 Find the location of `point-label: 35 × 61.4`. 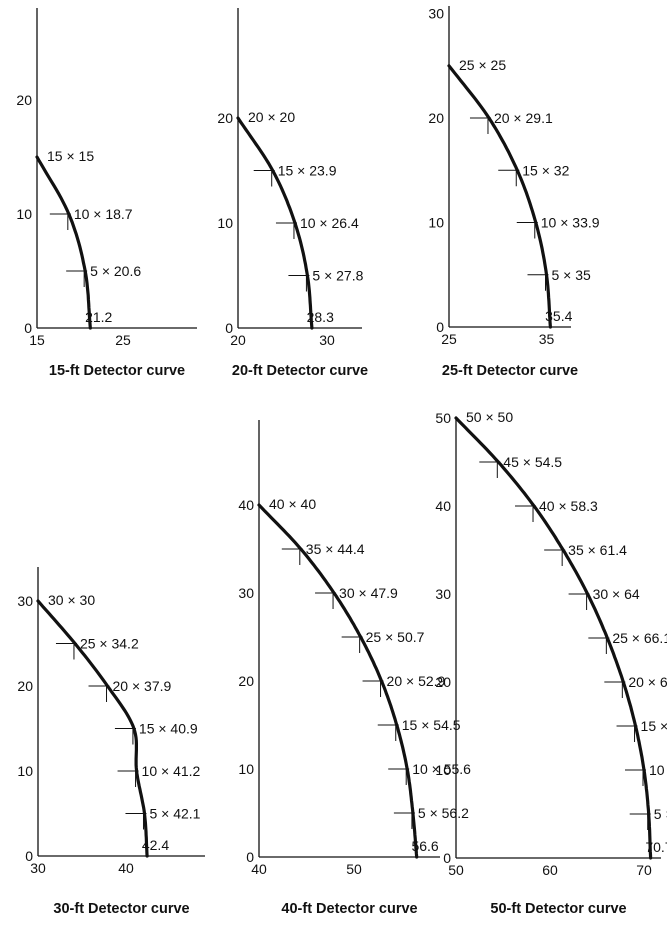

point-label: 35 × 61.4 is located at coordinates (597, 550).